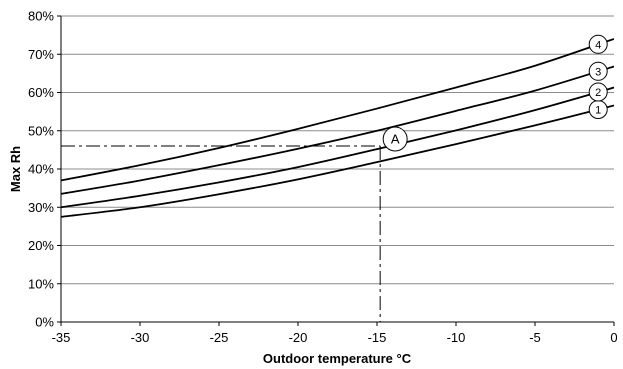  I want to click on series-label-text: 1, so click(598, 110).